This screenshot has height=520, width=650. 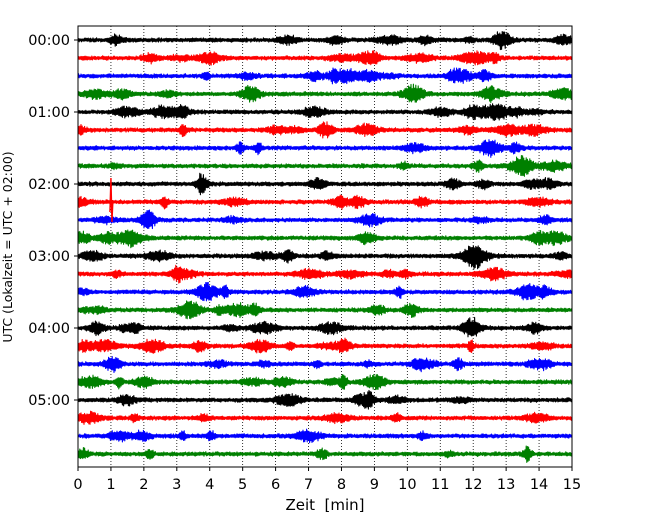 What do you see at coordinates (473, 485) in the screenshot?
I see `x-tick-label: 12` at bounding box center [473, 485].